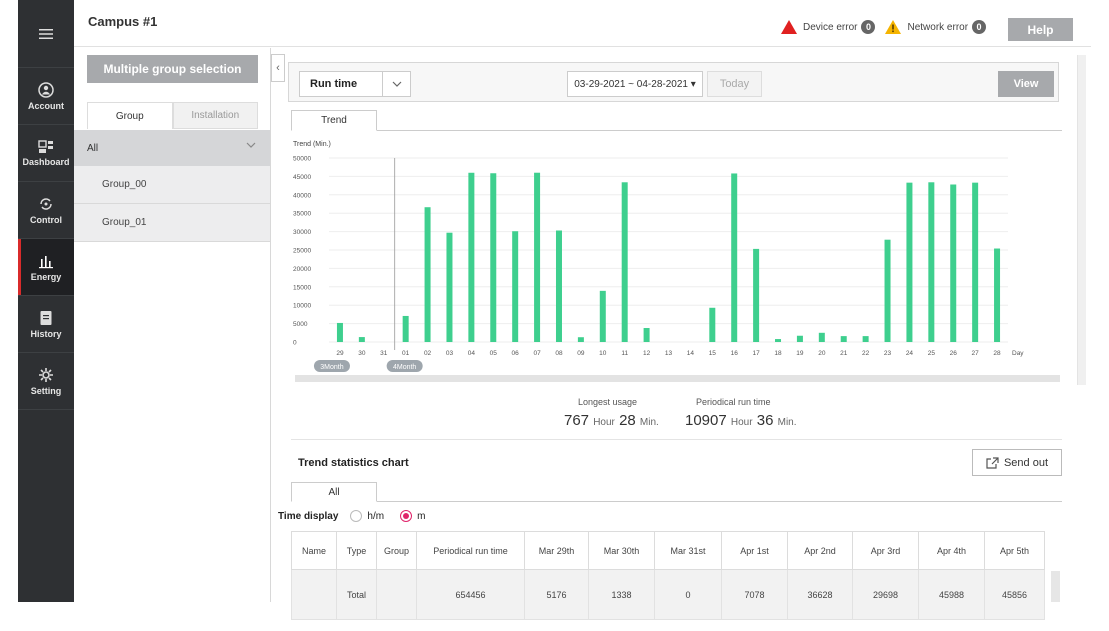 The image size is (1109, 631). What do you see at coordinates (635, 84) in the screenshot?
I see `date-range-picker: 03-29-2021 ~ 04-28-2021 ▾` at bounding box center [635, 84].